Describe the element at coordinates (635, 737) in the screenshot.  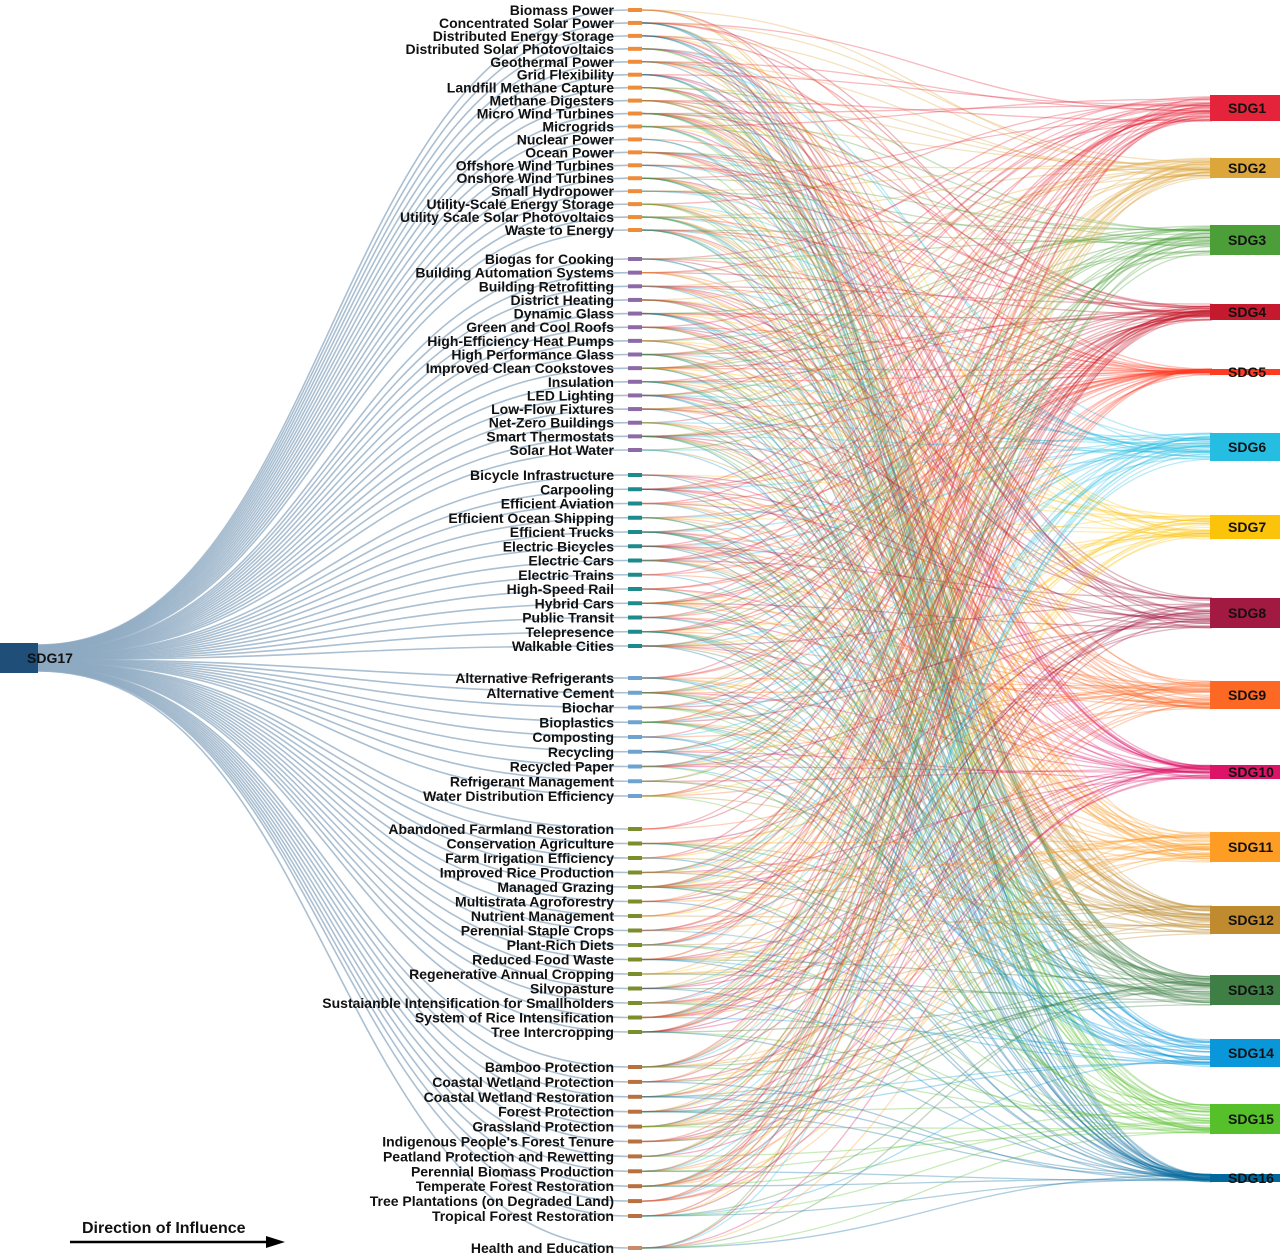
I see `tech-node-composting` at that location.